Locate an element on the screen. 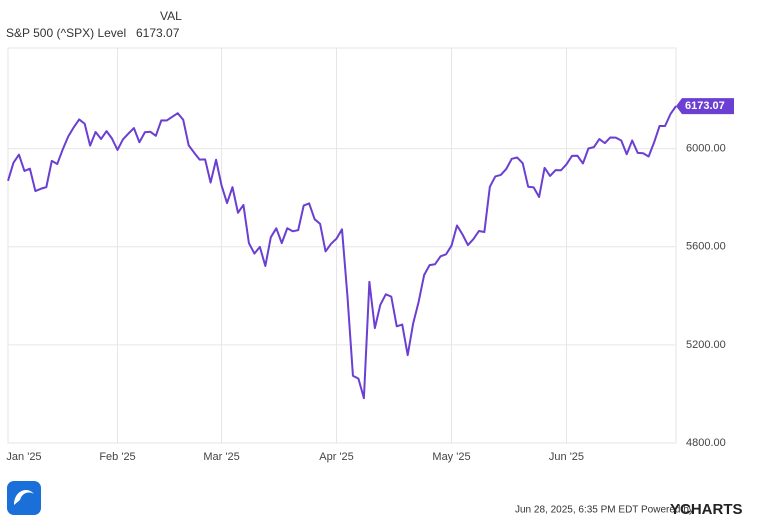 The height and width of the screenshot is (516, 759). legend-value: 6173.07 is located at coordinates (158, 33).